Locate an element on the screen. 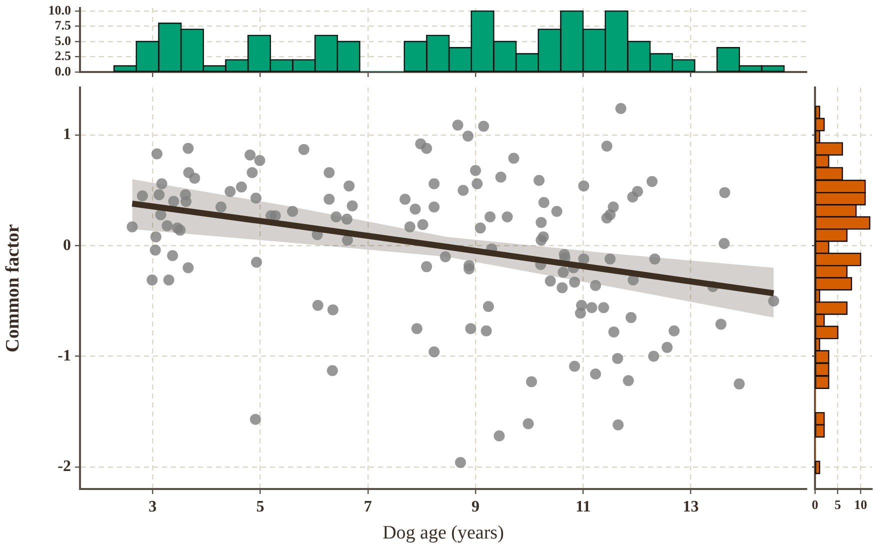 The image size is (880, 547). x-tick-label: 9 is located at coordinates (476, 507).